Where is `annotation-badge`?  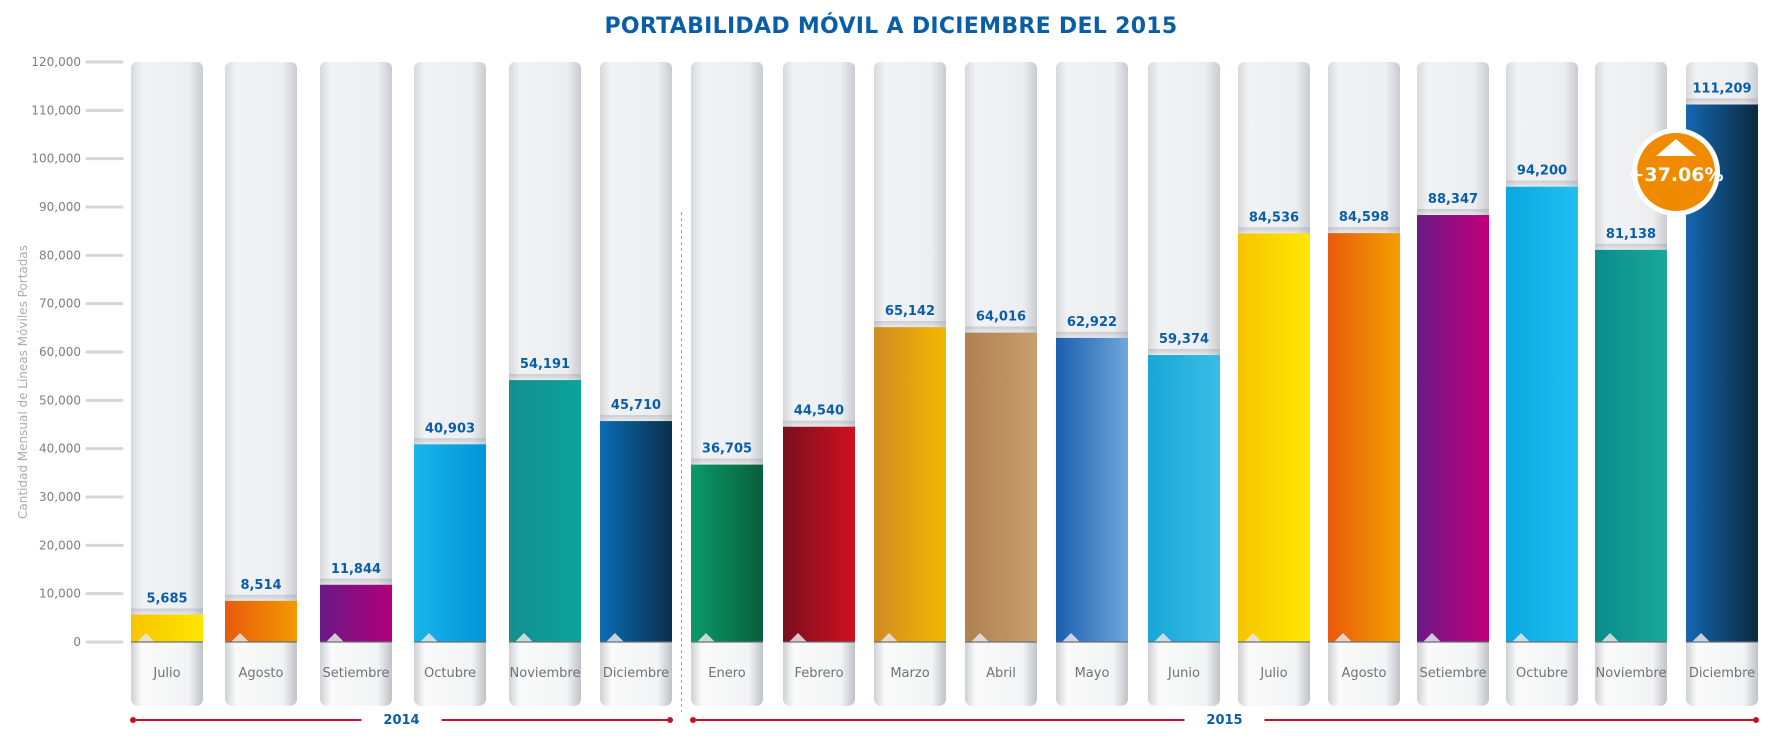
annotation-badge is located at coordinates (1676, 172).